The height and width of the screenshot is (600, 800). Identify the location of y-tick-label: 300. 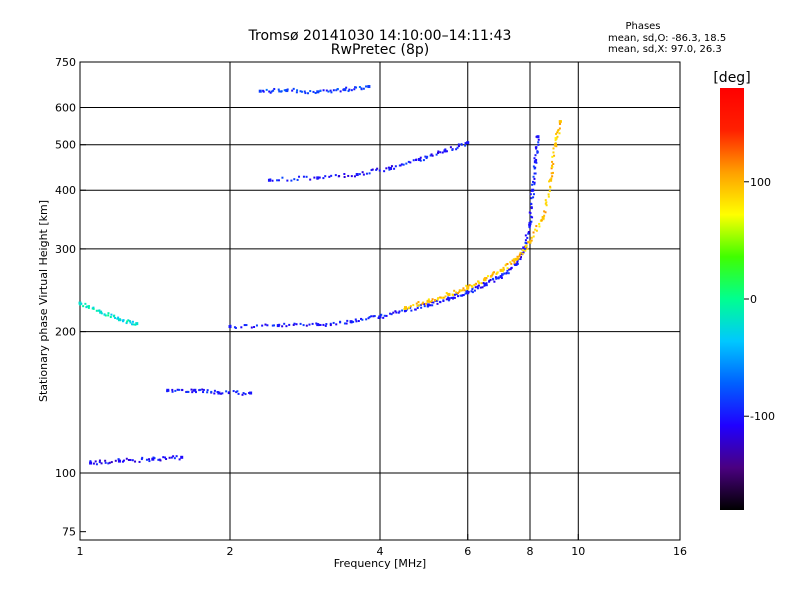
(65, 249).